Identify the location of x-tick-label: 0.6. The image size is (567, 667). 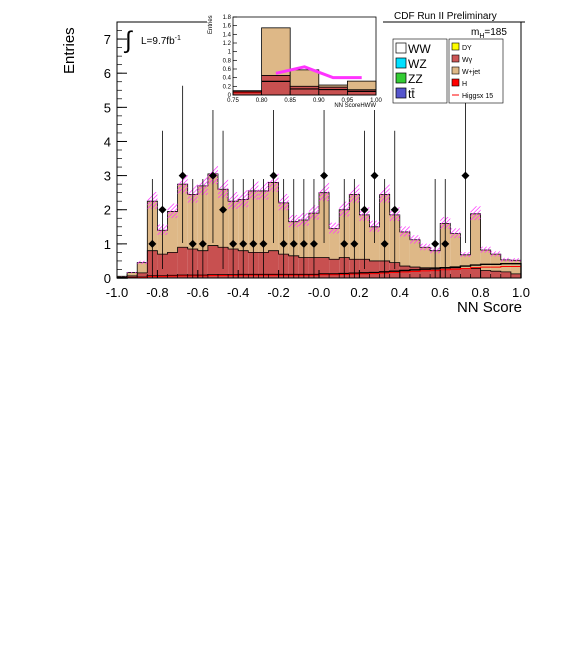
(440, 292).